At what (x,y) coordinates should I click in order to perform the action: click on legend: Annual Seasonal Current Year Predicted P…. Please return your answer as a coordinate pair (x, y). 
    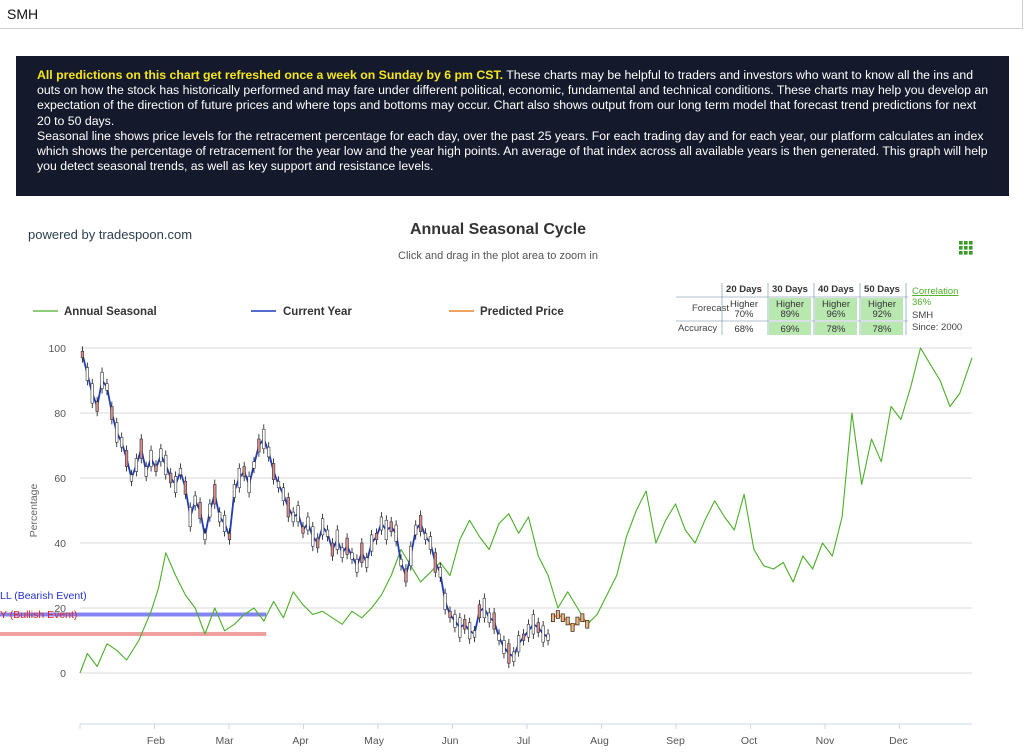
    Looking at the image, I should click on (298, 312).